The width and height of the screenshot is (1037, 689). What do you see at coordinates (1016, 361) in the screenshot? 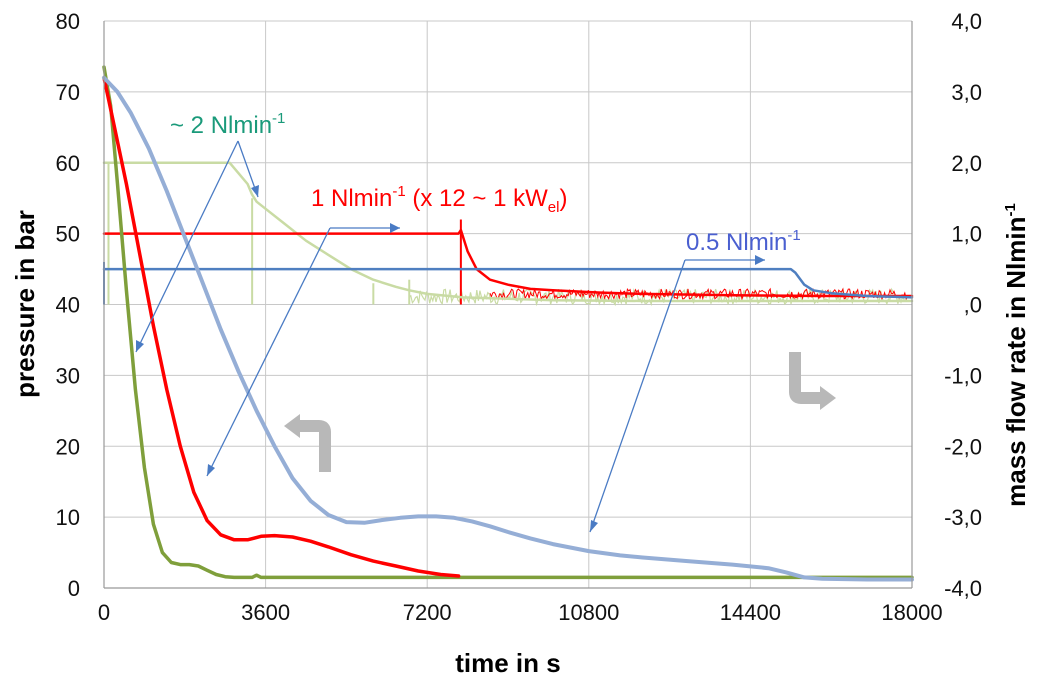
I see `y2-axis-title-text: mass flow rate in Nlmin` at bounding box center [1016, 361].